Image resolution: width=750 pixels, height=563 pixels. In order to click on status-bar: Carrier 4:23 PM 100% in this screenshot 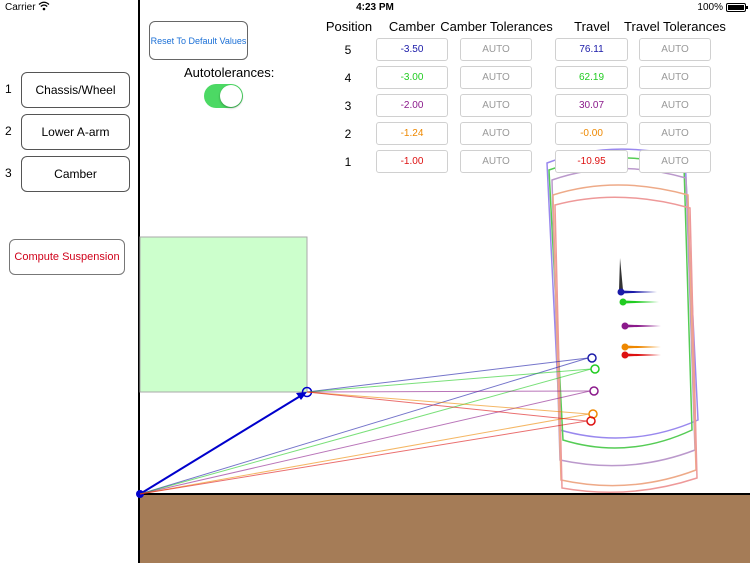, I will do `click(375, 8)`.